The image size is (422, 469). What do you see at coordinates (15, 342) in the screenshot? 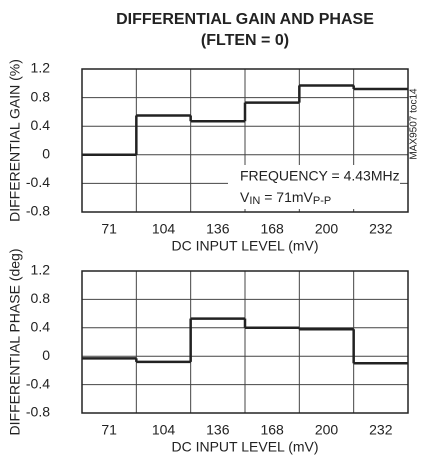
I see `y-axis-title: DIFFERENTIAL PHASE (deg)` at bounding box center [15, 342].